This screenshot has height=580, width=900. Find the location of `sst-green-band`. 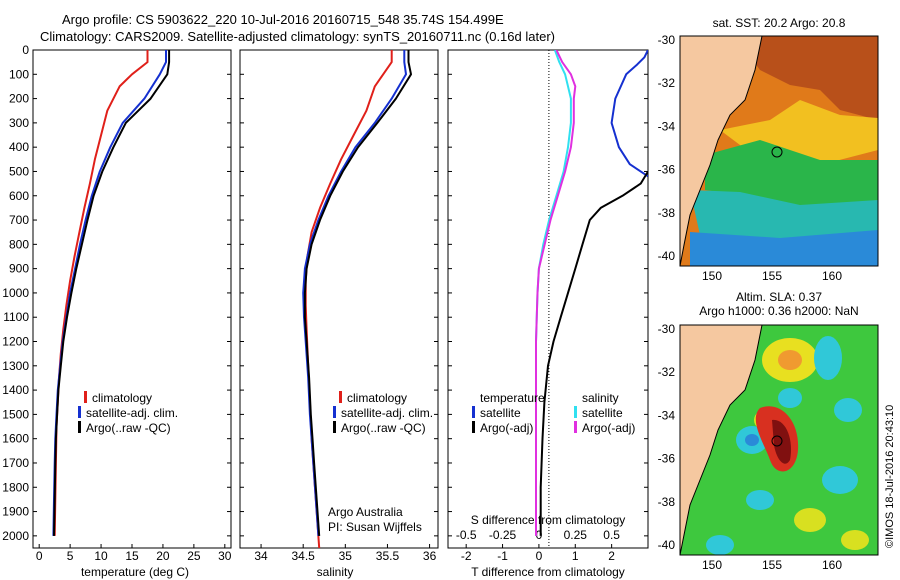

sst-green-band is located at coordinates (791, 175).